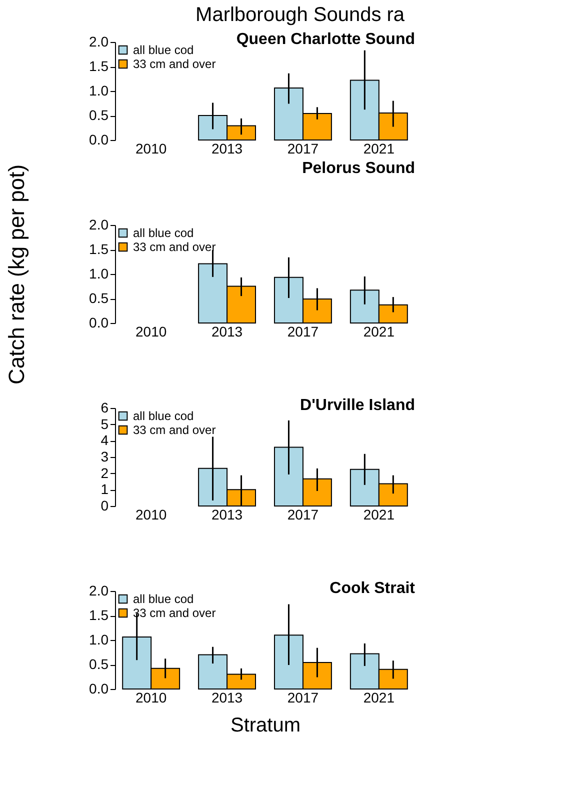 This screenshot has width=569, height=800. Describe the element at coordinates (358, 168) in the screenshot. I see `chart-title: Pelorus Sound` at that location.